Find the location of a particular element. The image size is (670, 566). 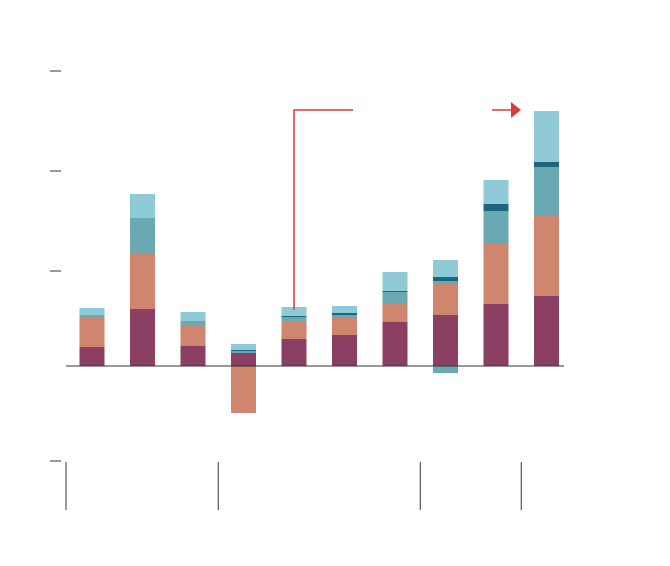

annotation-arrow-head-icon is located at coordinates (516, 110).